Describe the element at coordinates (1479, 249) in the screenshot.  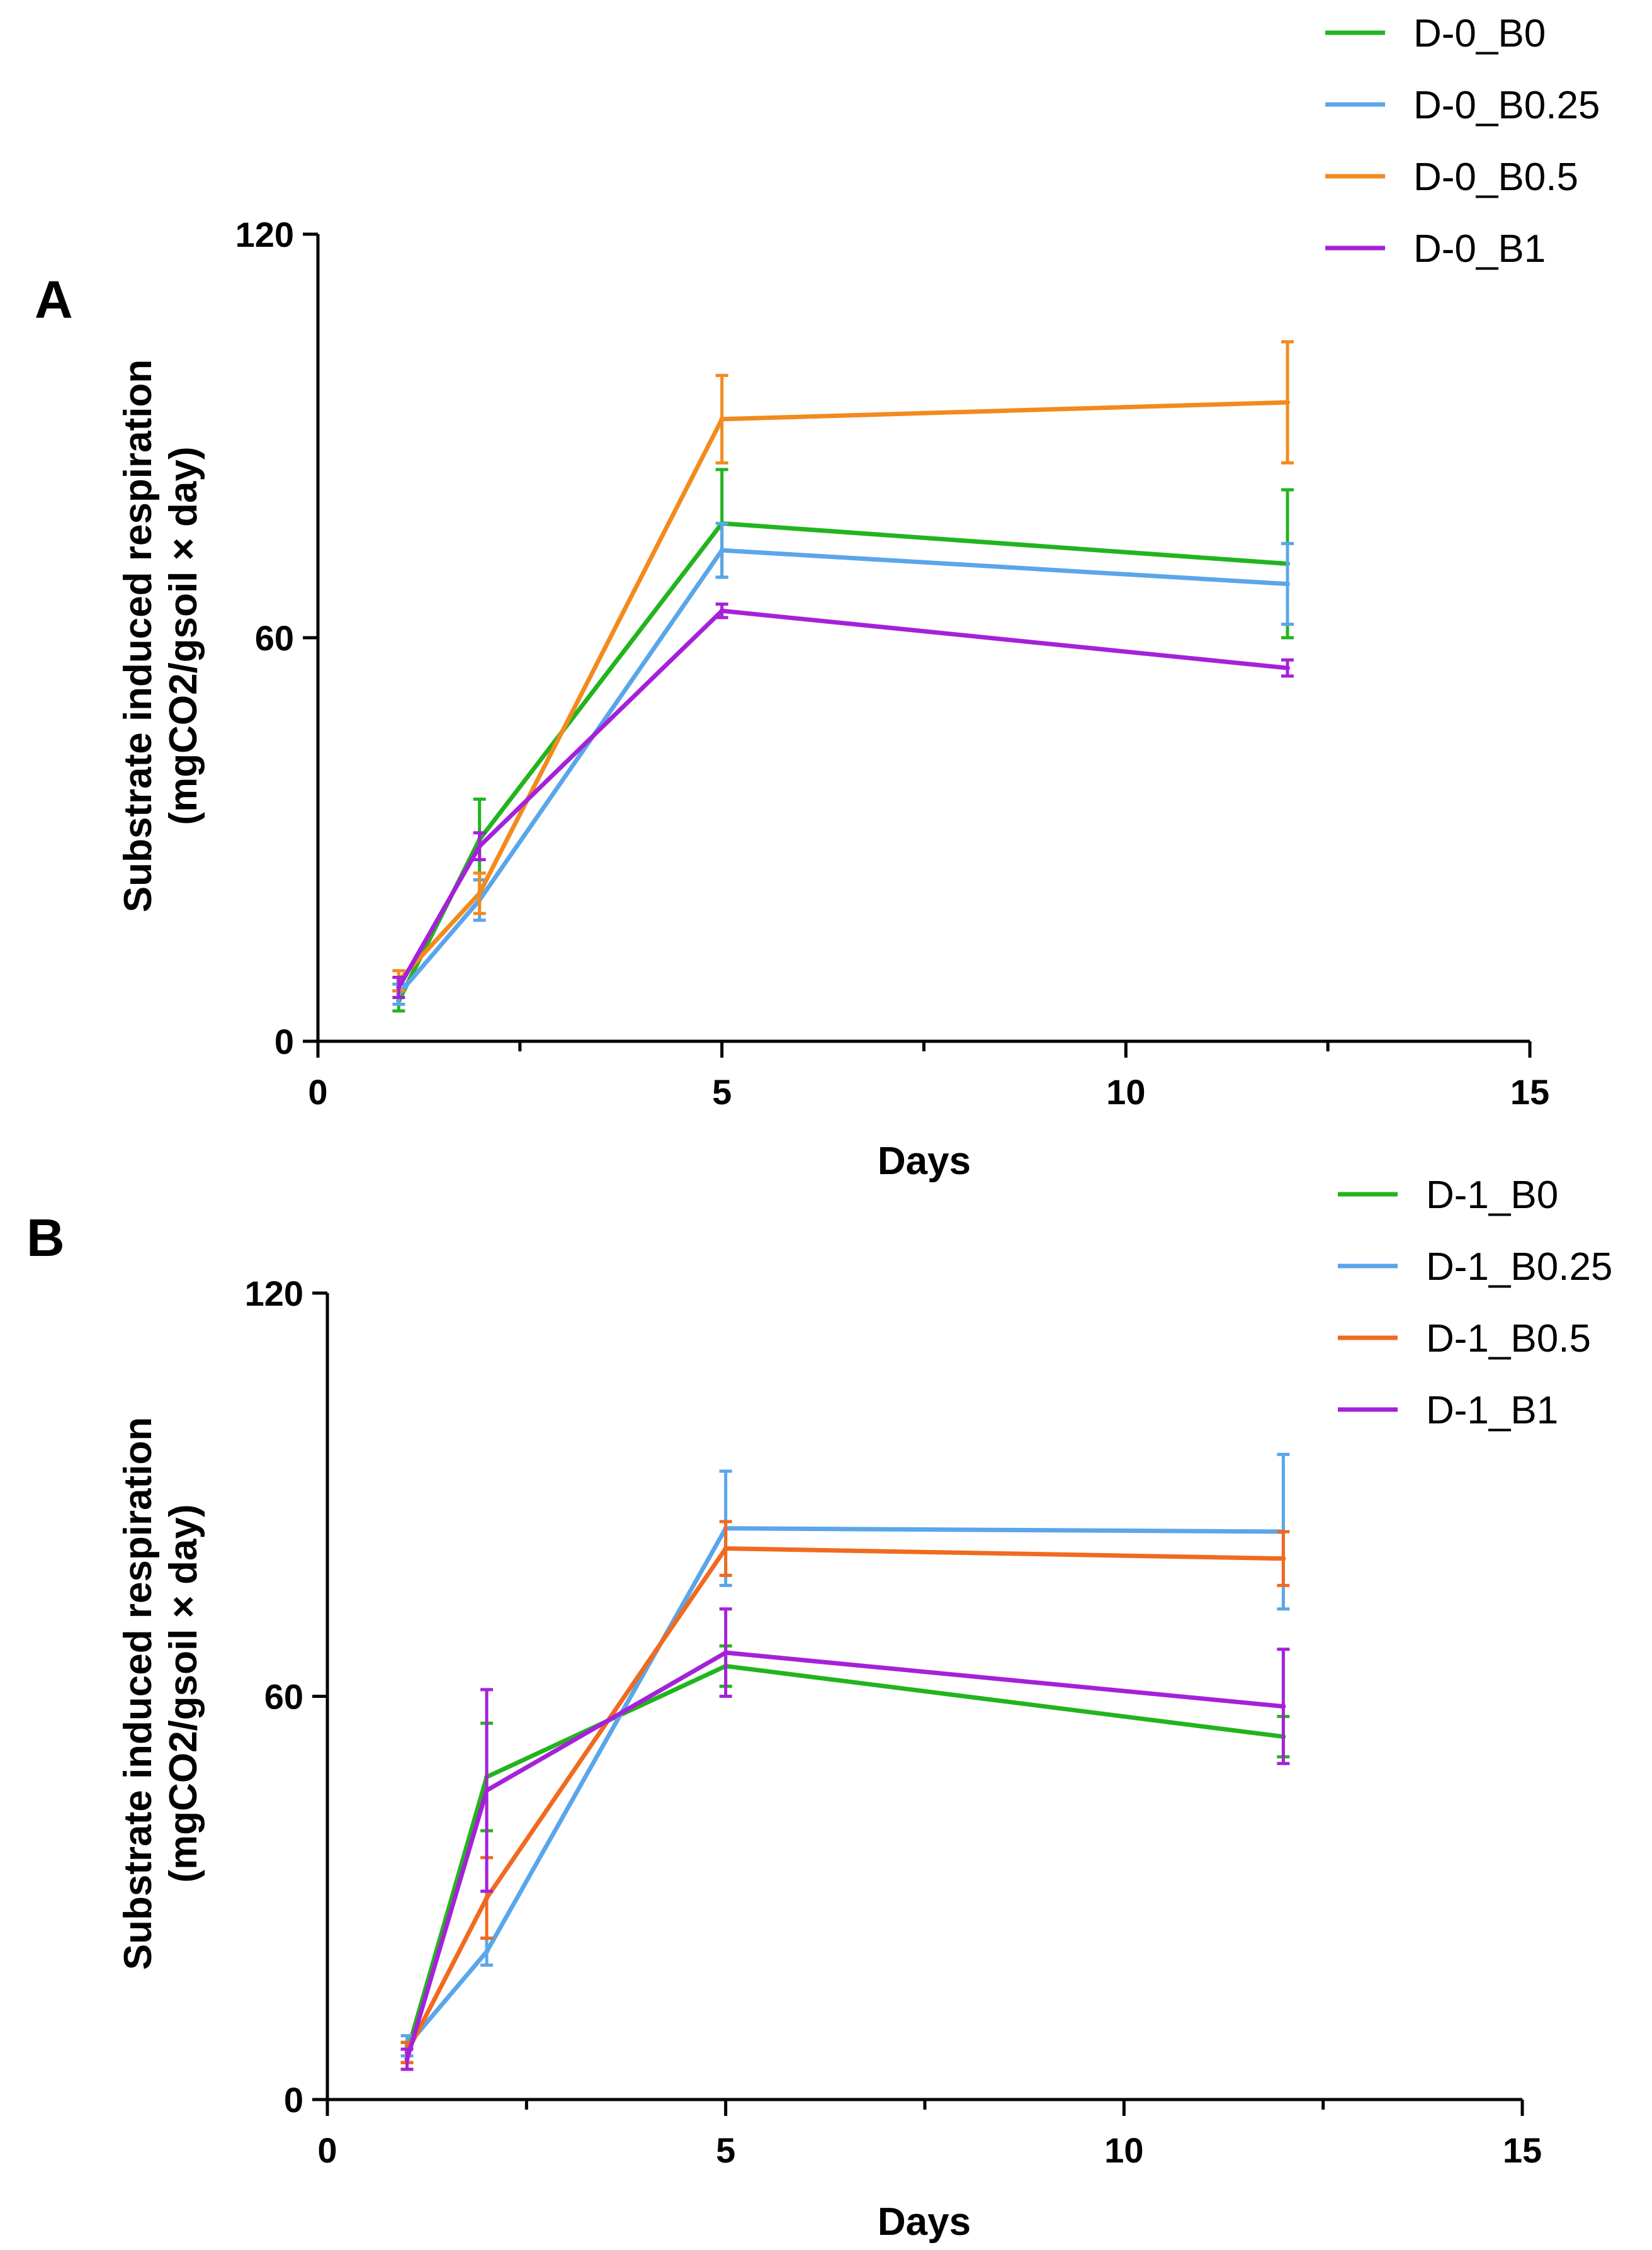
I see `legend-label: D-0_B1` at that location.